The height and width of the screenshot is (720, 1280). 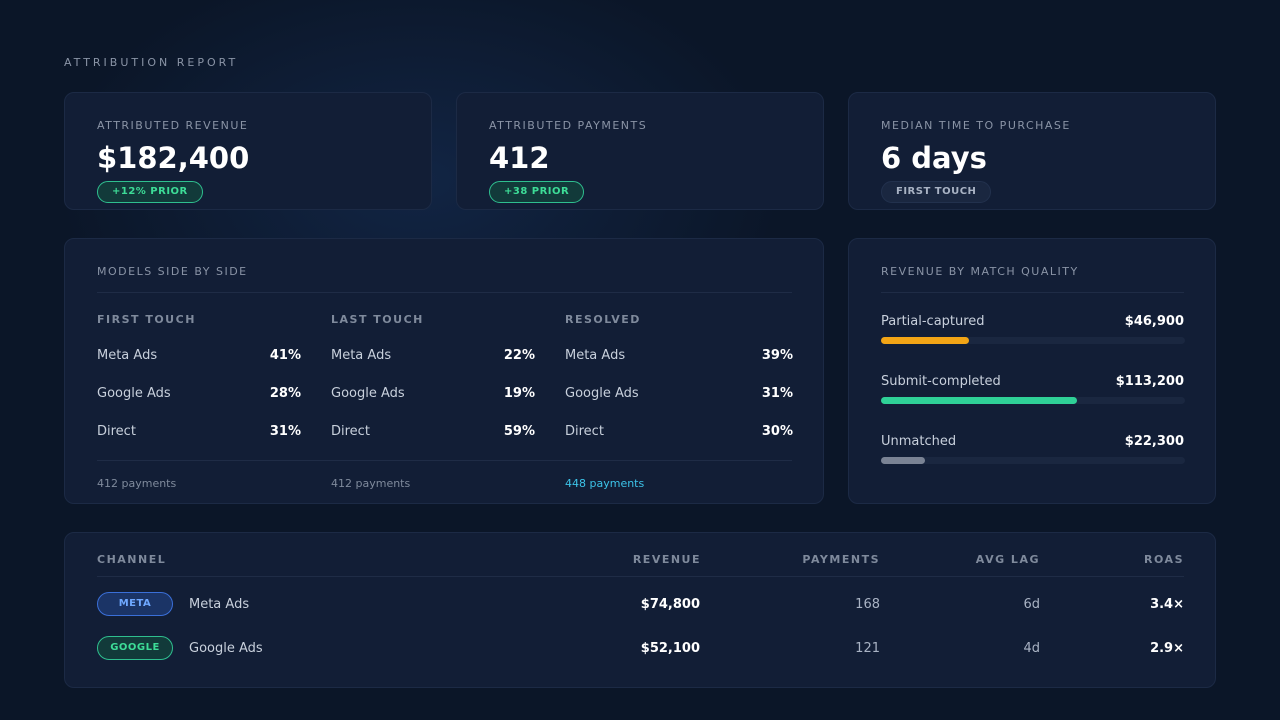 What do you see at coordinates (670, 648) in the screenshot?
I see `channel-revenue: $52,100` at bounding box center [670, 648].